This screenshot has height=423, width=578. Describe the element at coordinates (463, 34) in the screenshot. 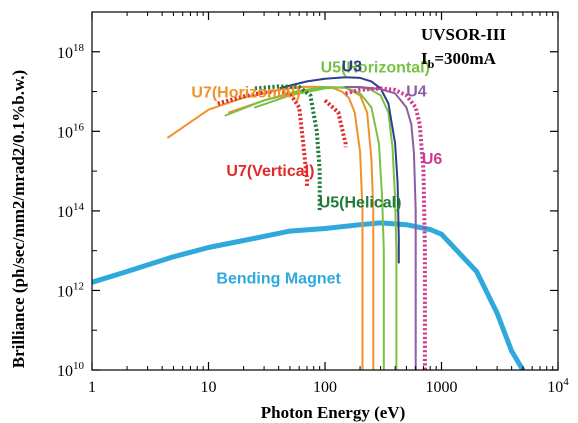

I see `facility-name: UVSOR-III` at that location.